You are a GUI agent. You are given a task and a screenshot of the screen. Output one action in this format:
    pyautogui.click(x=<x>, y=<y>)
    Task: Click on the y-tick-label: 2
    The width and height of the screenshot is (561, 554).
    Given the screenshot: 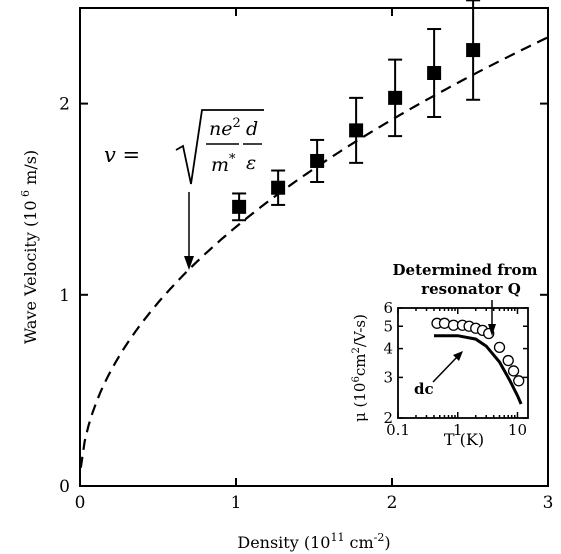 What is the action you would take?
    pyautogui.click(x=64, y=105)
    